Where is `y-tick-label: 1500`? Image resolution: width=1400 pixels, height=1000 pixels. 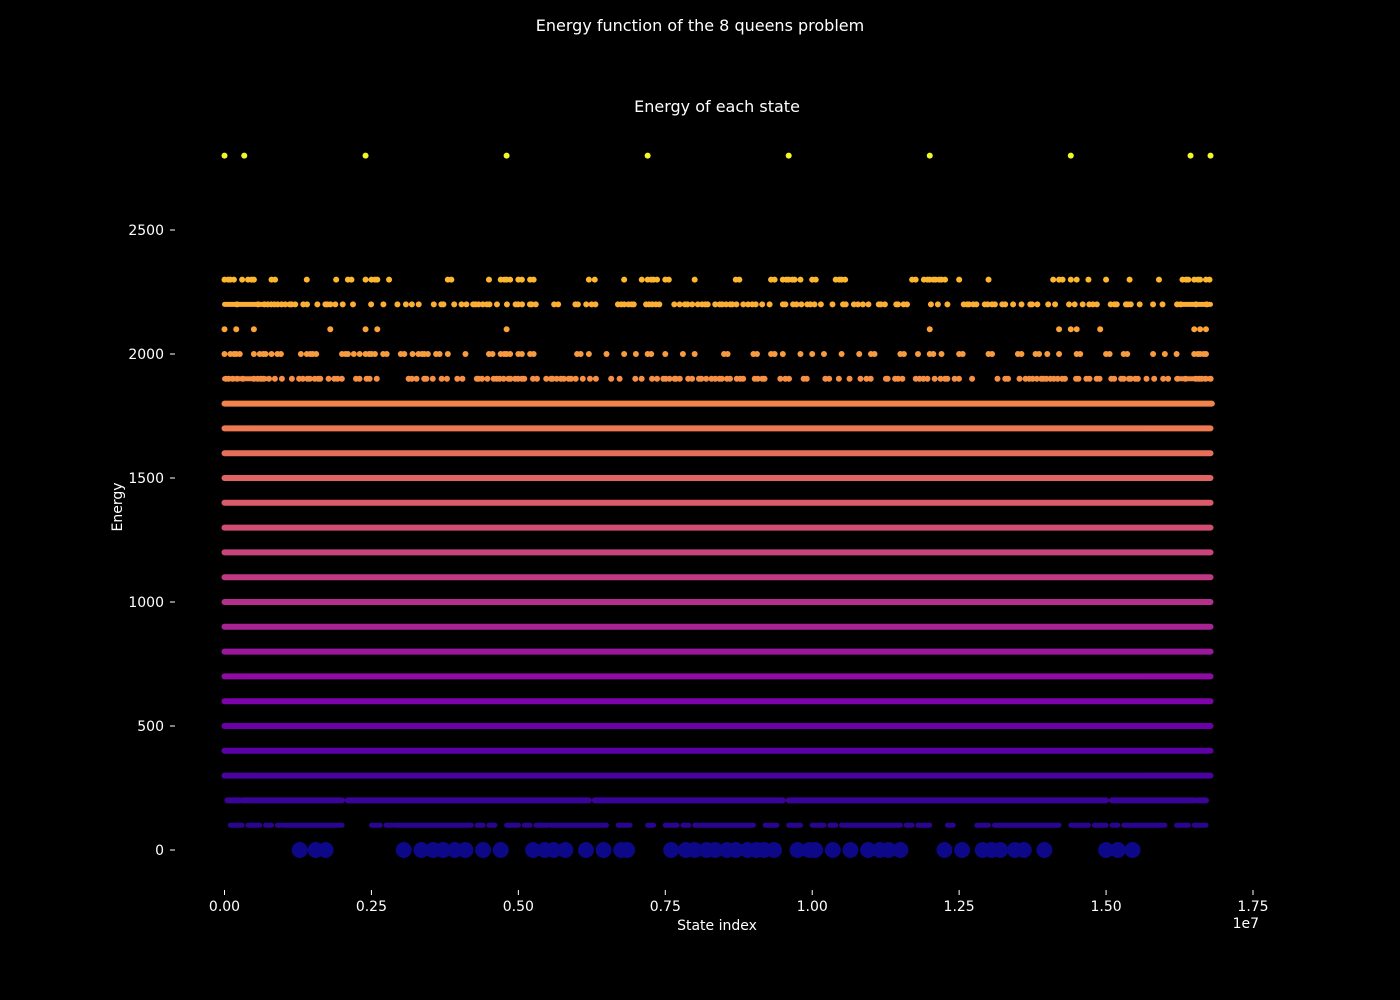
y-tick-label: 1500 is located at coordinates (146, 479).